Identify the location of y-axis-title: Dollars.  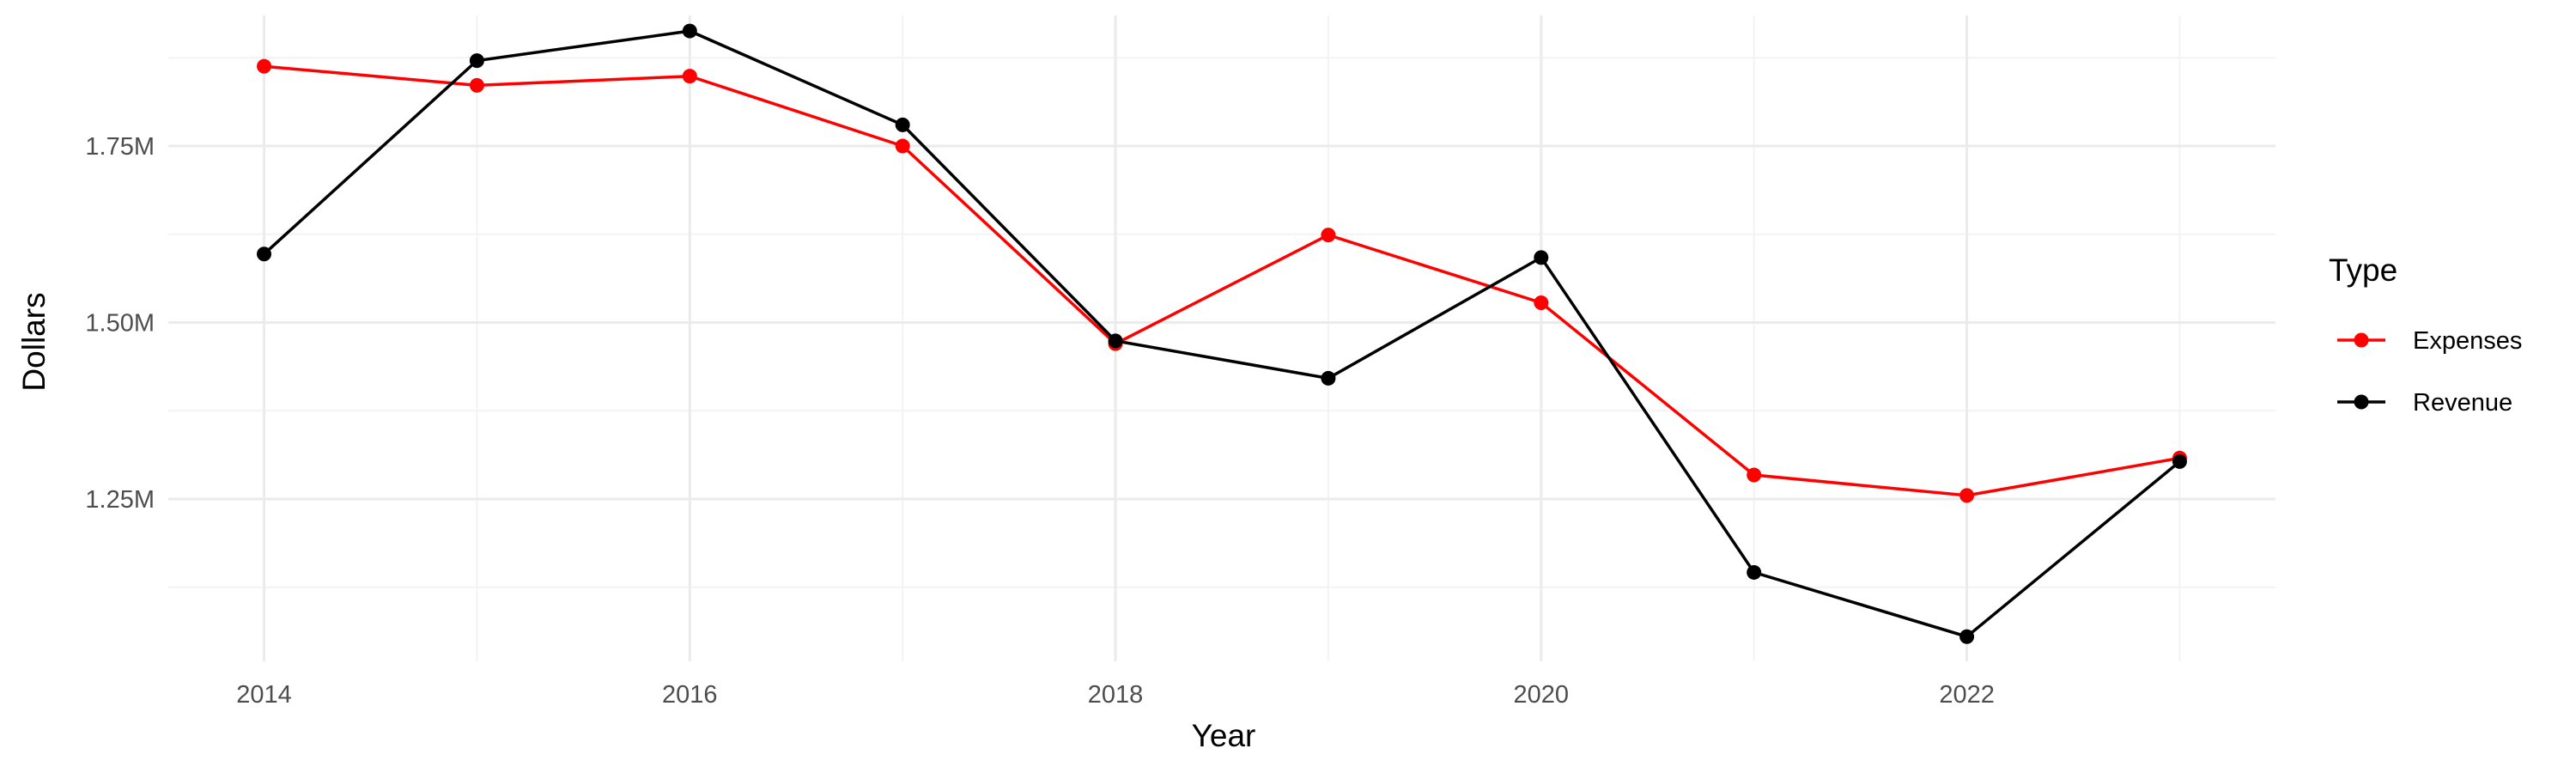
(34, 341).